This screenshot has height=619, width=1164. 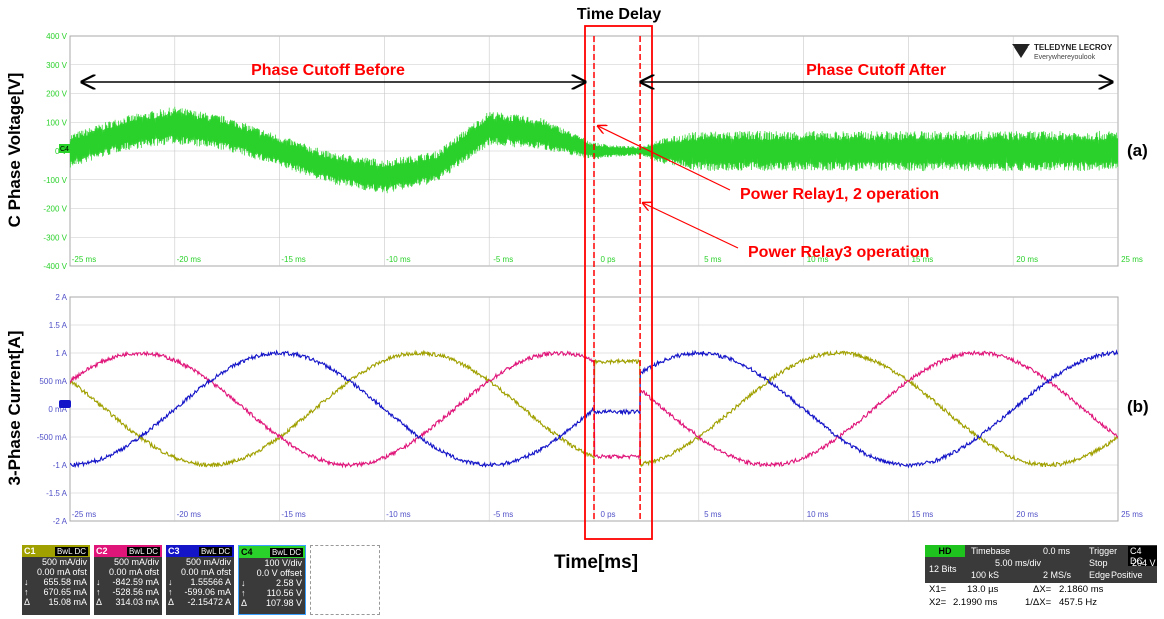 I want to click on hd-badge: HD, so click(x=945, y=551).